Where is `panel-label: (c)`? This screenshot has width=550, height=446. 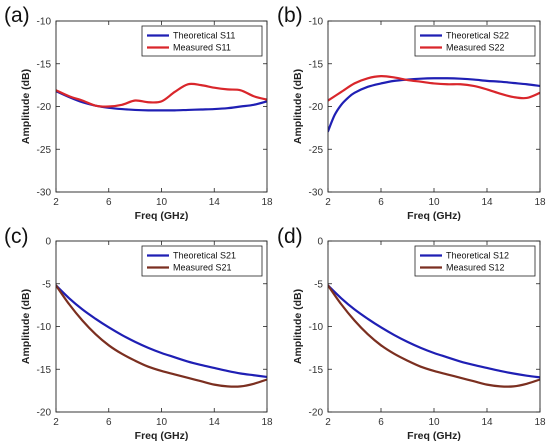 panel-label: (c) is located at coordinates (16, 236).